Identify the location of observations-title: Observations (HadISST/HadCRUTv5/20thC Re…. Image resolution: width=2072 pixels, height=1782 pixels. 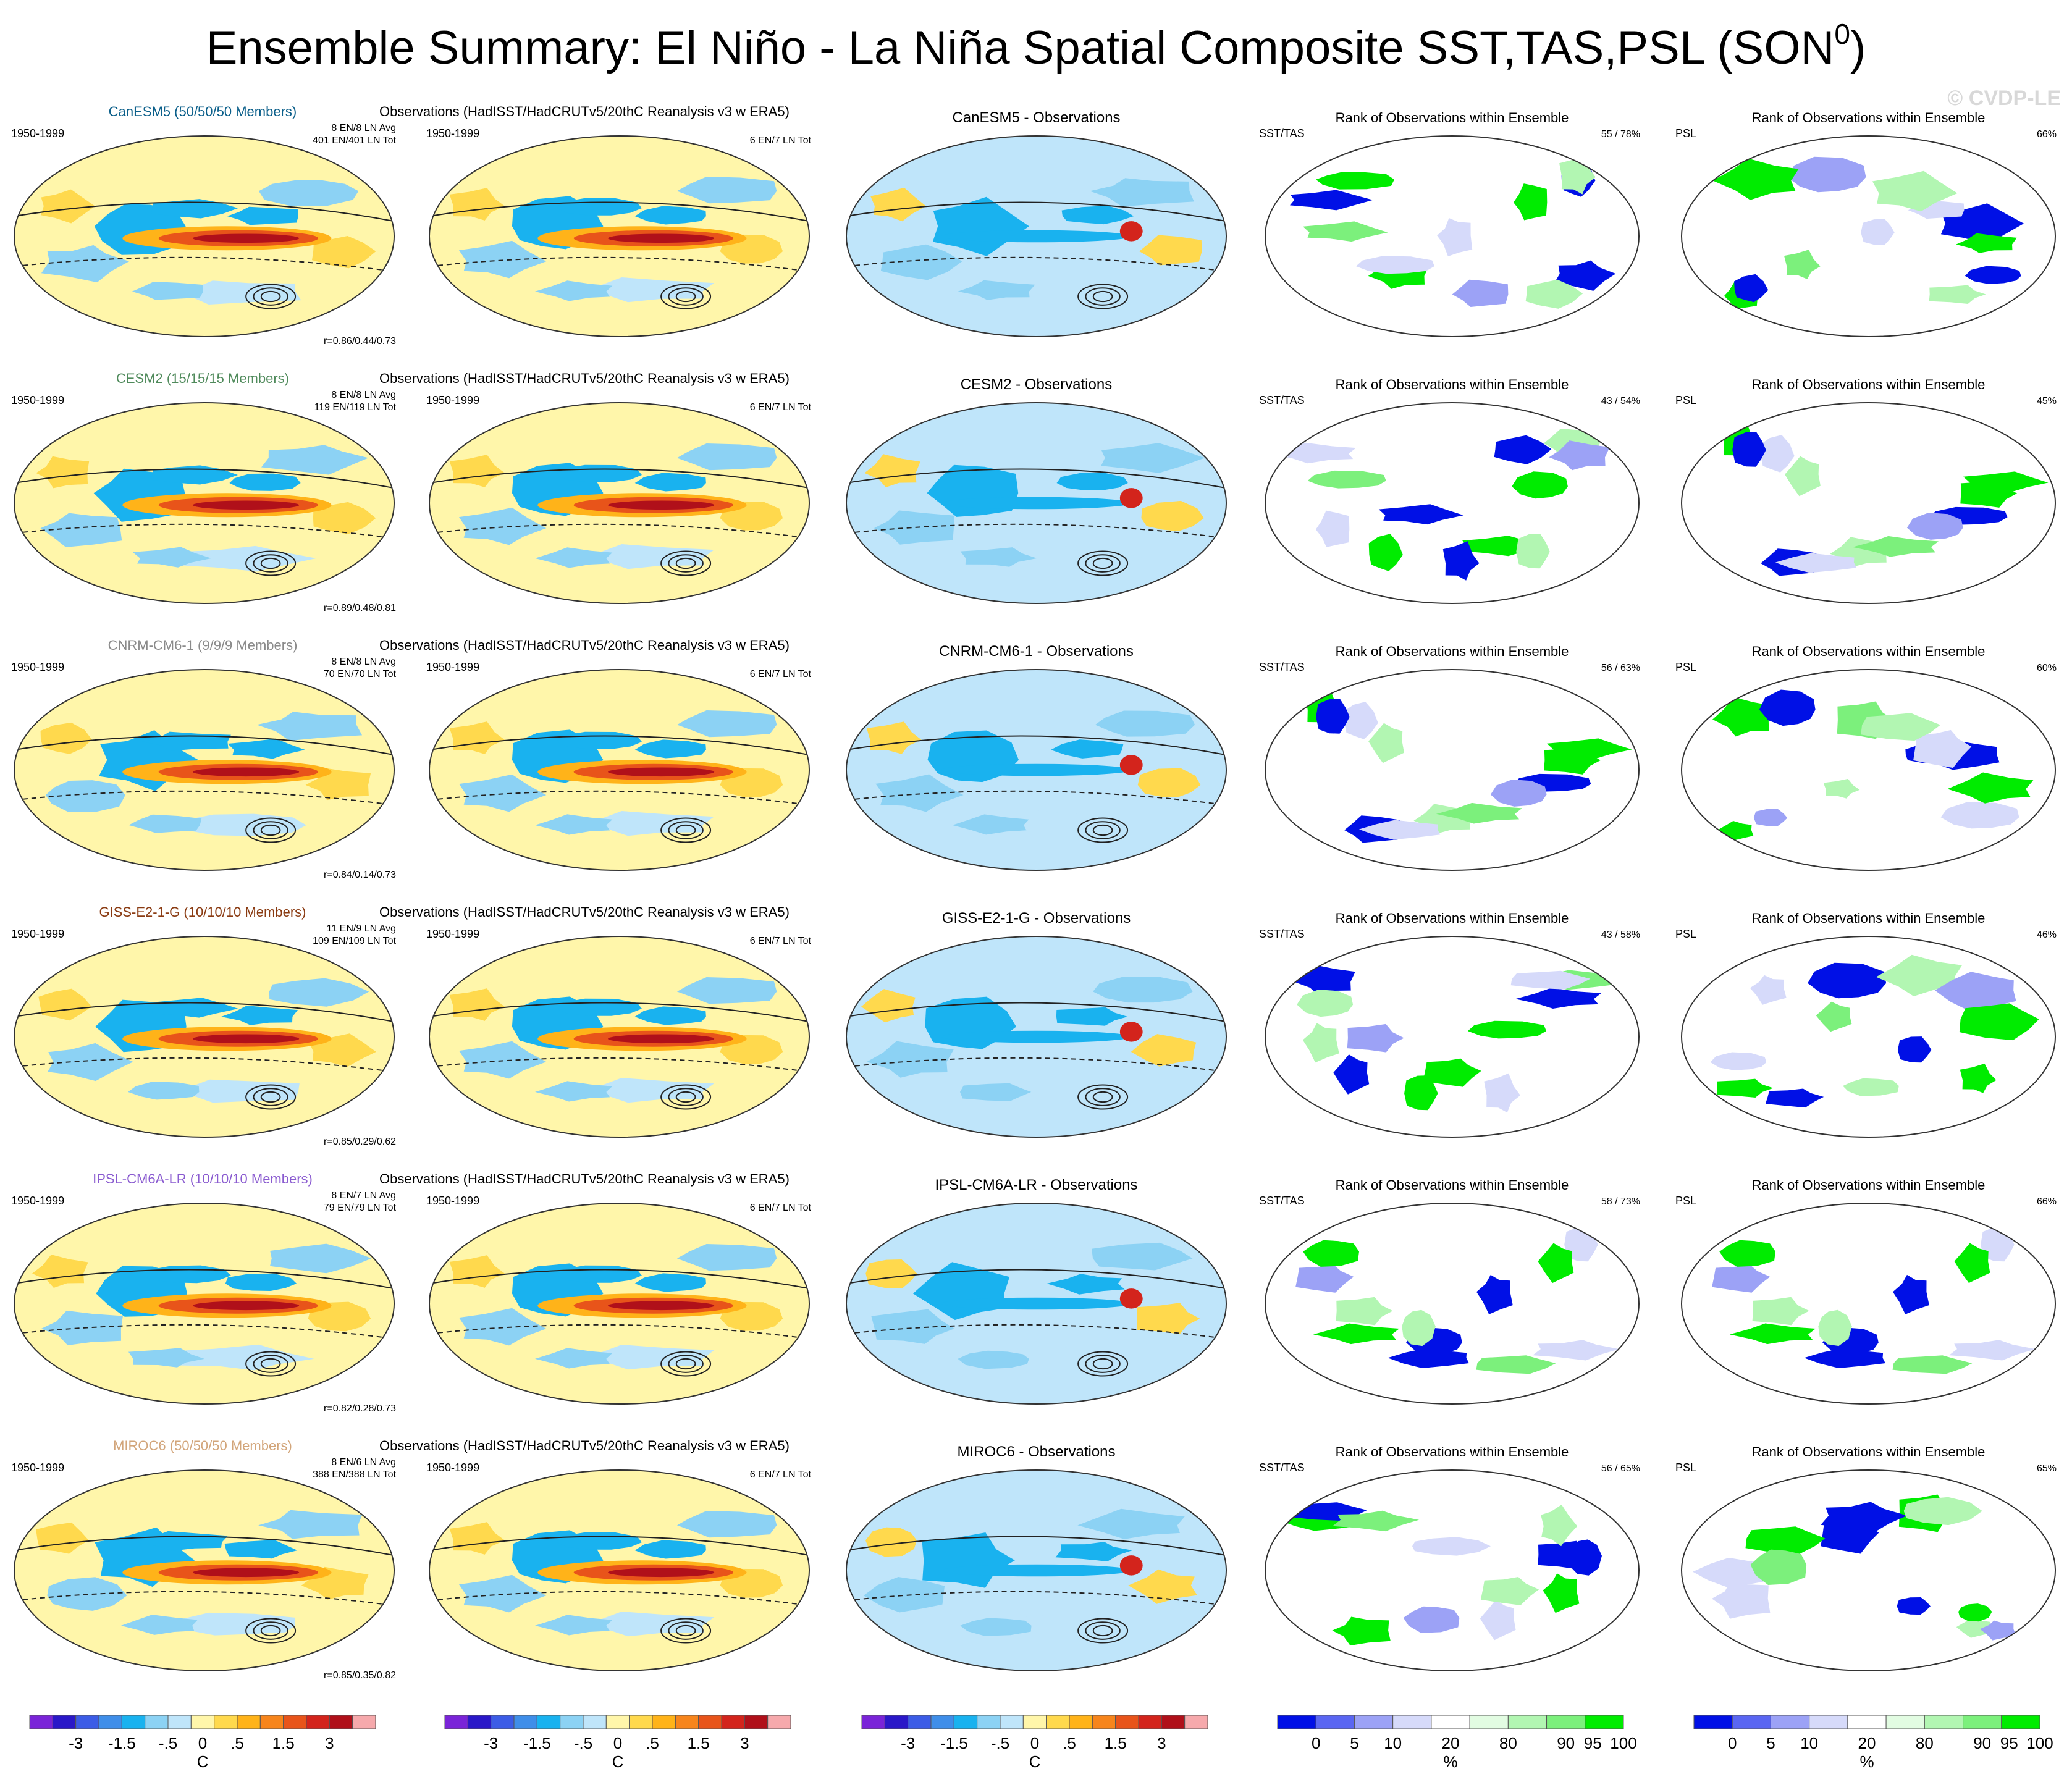
(584, 645).